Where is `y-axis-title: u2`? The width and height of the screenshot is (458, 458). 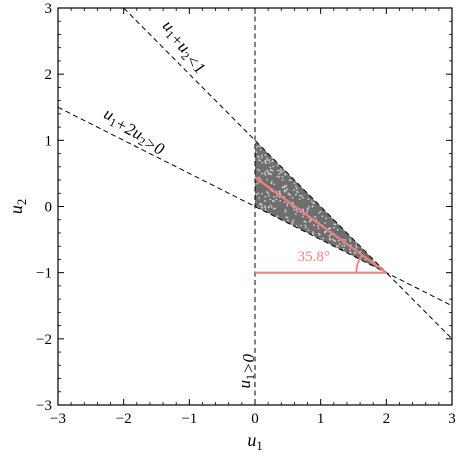 y-axis-title: u2 is located at coordinates (17, 206).